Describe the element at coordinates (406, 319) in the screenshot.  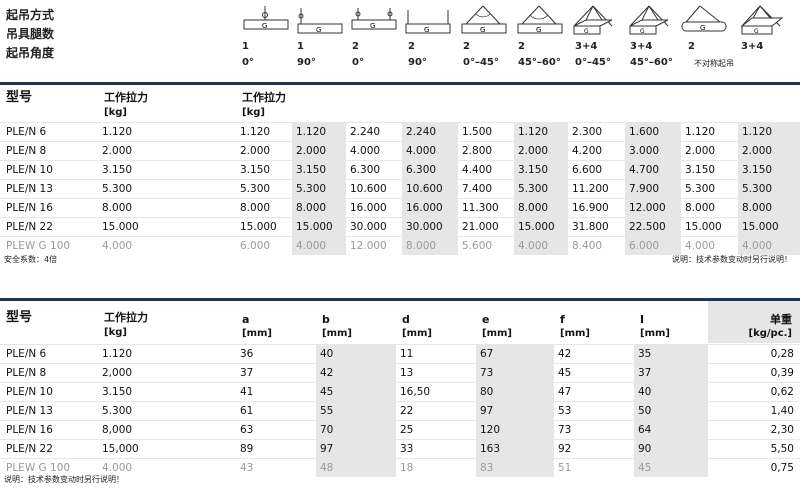
I see `t2-header-d: d` at that location.